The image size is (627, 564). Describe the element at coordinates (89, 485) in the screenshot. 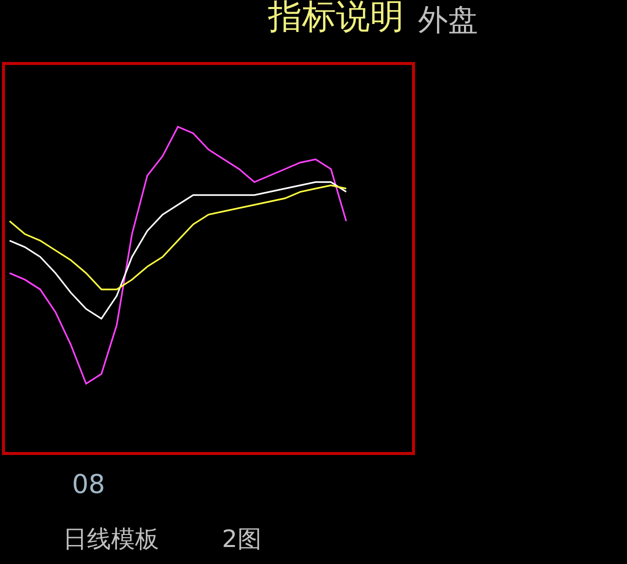

I see `text: 08` at that location.